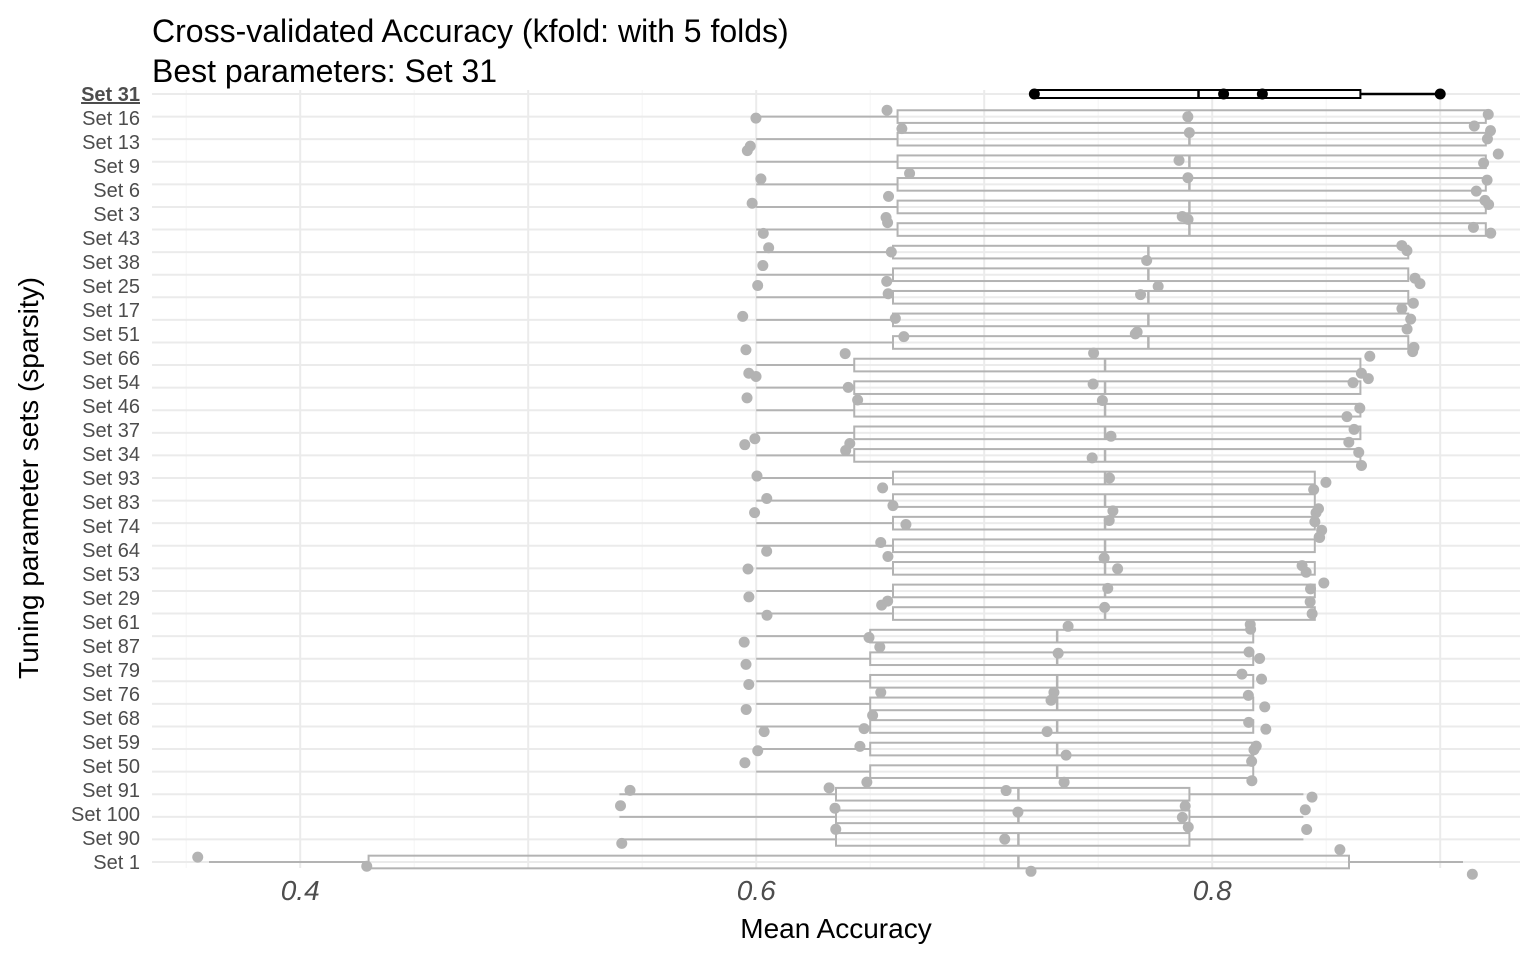 This screenshot has width=1536, height=960. I want to click on y-tick-label: Set 9, so click(116, 167).